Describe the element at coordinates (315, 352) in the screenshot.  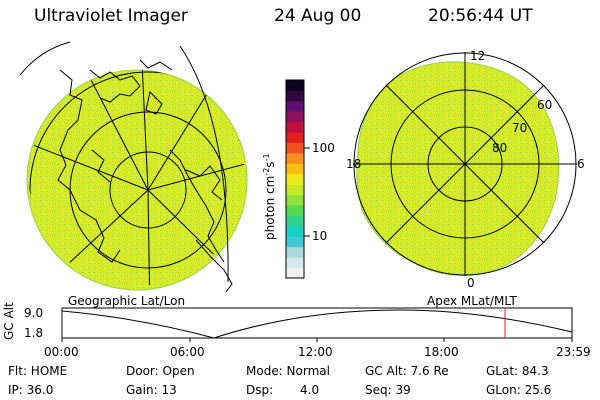
I see `timeline-x-tick-1200: 12:00` at that location.